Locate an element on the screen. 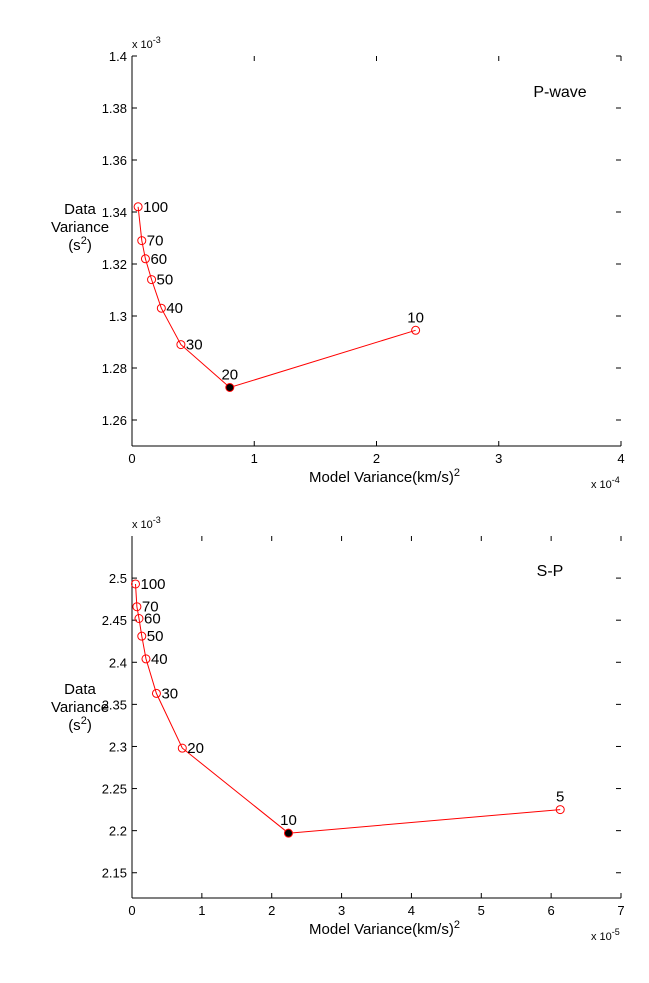 The image size is (649, 983). y-tick-label: 1.36 is located at coordinates (114, 160).